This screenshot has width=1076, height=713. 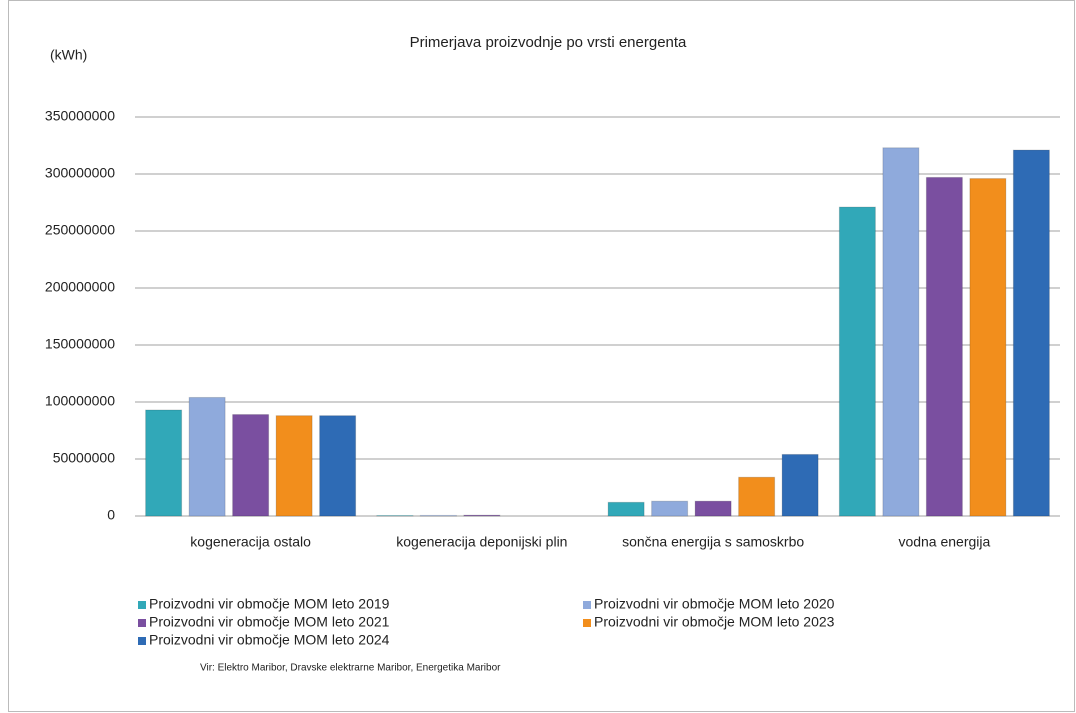 What do you see at coordinates (714, 604) in the screenshot?
I see `legend-label: Proizvodni vir območje MOM leto 2020` at bounding box center [714, 604].